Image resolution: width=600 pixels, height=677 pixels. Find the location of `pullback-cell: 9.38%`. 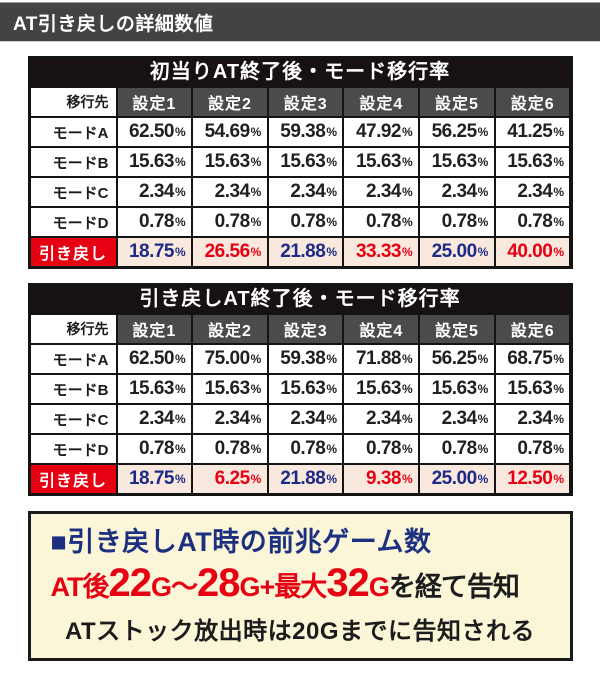

pullback-cell: 9.38% is located at coordinates (381, 479).